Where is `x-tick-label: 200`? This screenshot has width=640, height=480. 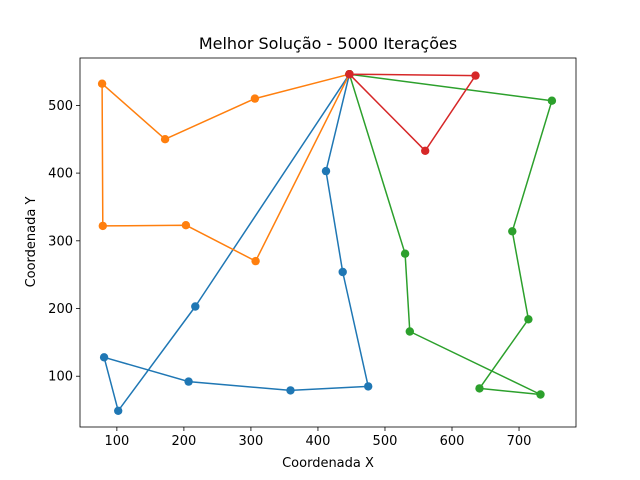 x-tick-label: 200 is located at coordinates (183, 441).